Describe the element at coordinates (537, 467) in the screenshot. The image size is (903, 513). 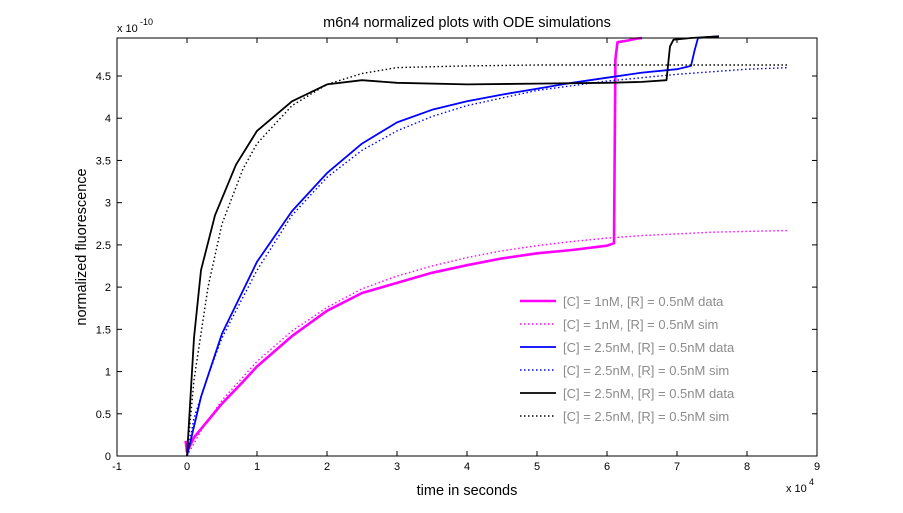
I see `x-tick-label: 5` at that location.